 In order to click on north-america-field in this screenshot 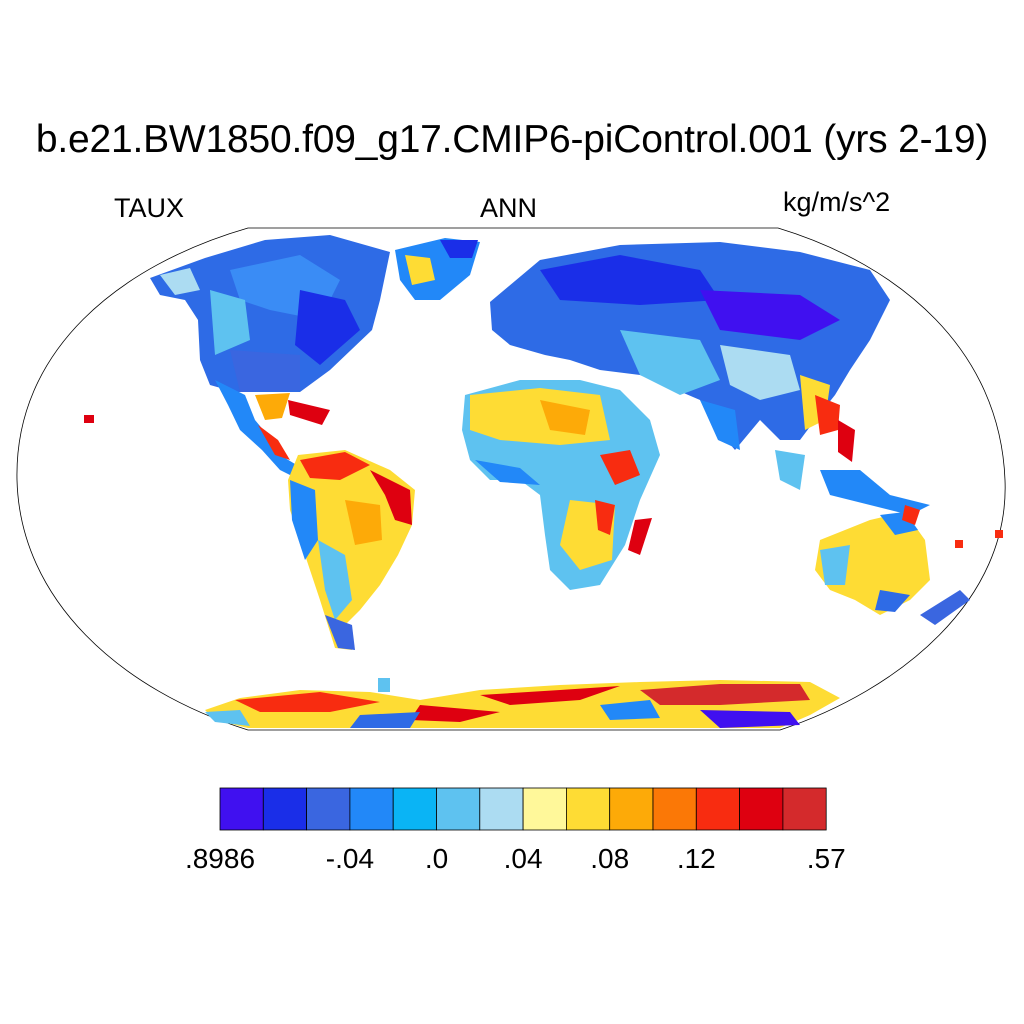, I will do `click(315, 357)`.